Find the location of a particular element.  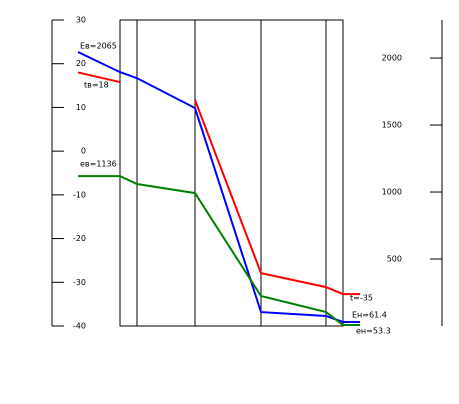

y2-tick-label: 2000 is located at coordinates (392, 58).